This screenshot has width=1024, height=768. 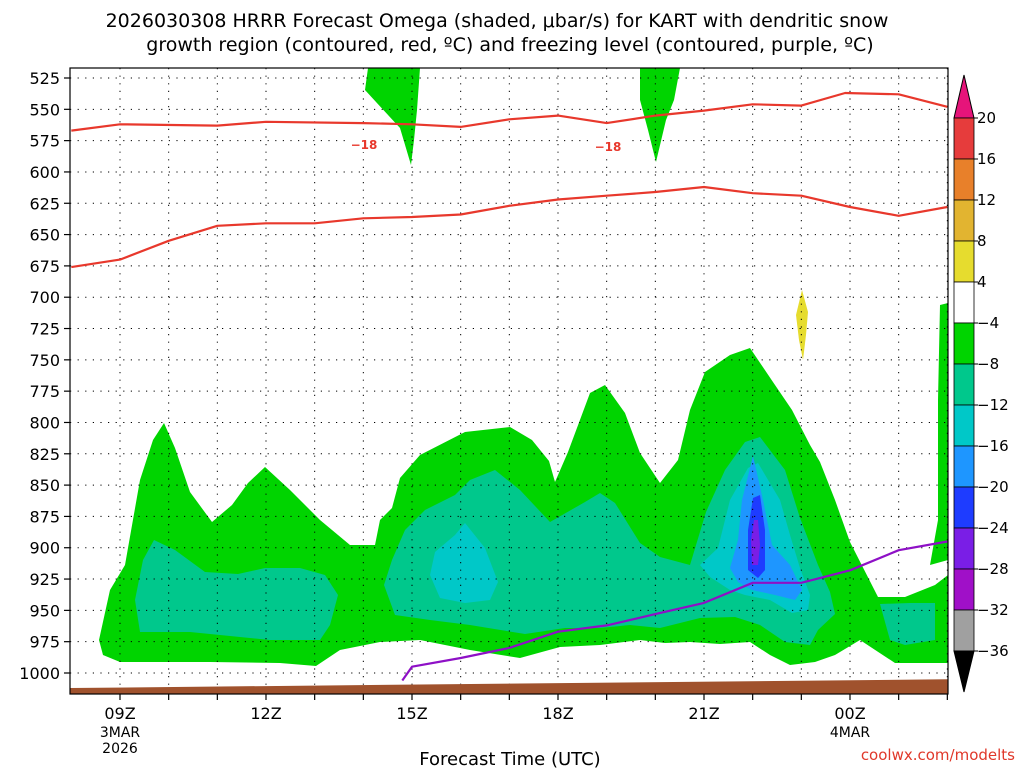 I want to click on contour-labels: −18 −18, so click(x=486, y=145).